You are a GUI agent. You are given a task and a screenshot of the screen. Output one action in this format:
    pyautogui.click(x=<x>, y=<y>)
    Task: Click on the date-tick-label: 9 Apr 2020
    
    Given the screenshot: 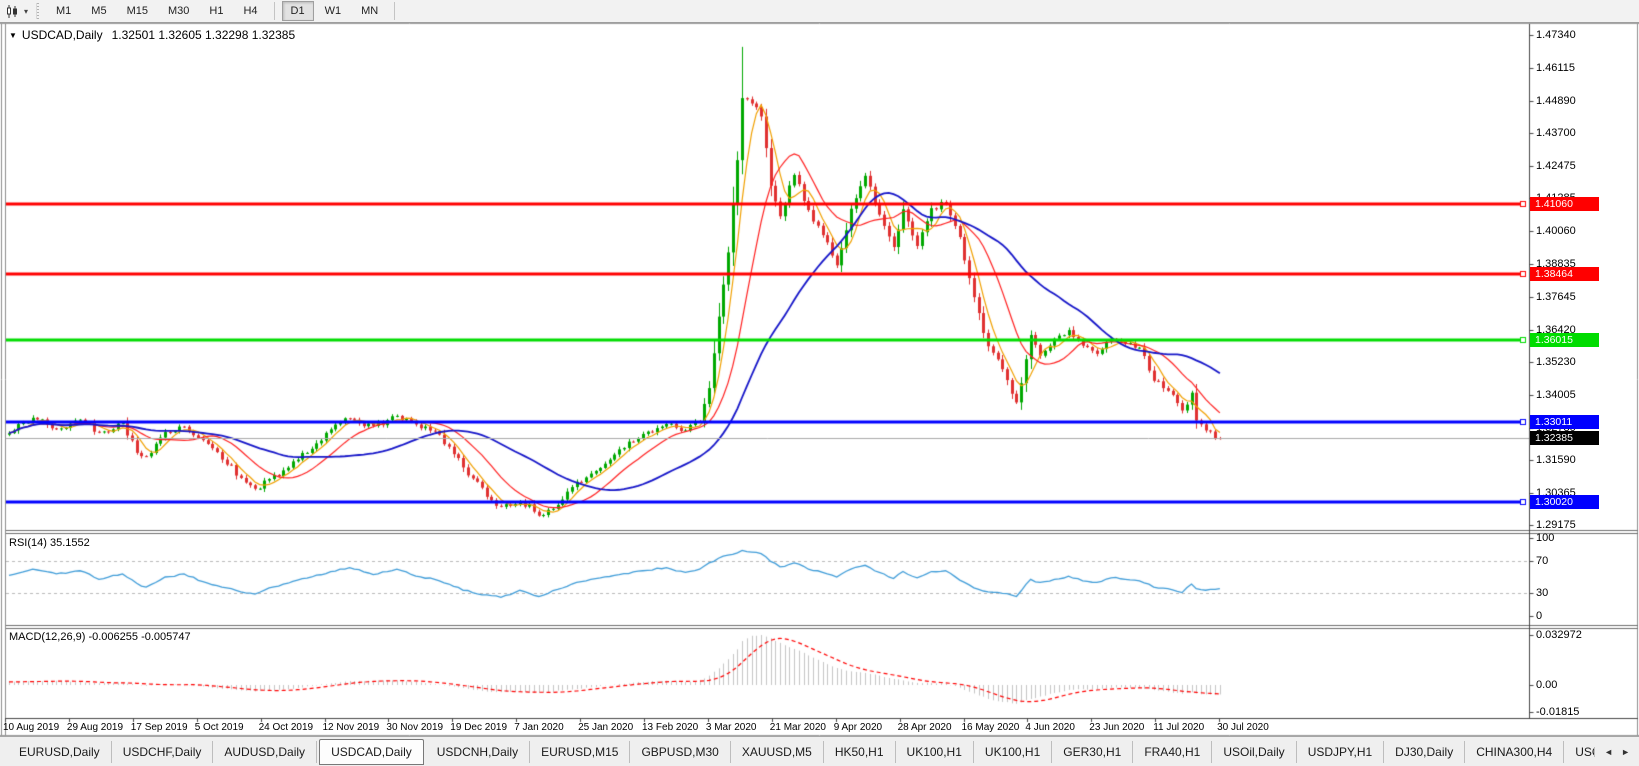 What is the action you would take?
    pyautogui.click(x=858, y=727)
    